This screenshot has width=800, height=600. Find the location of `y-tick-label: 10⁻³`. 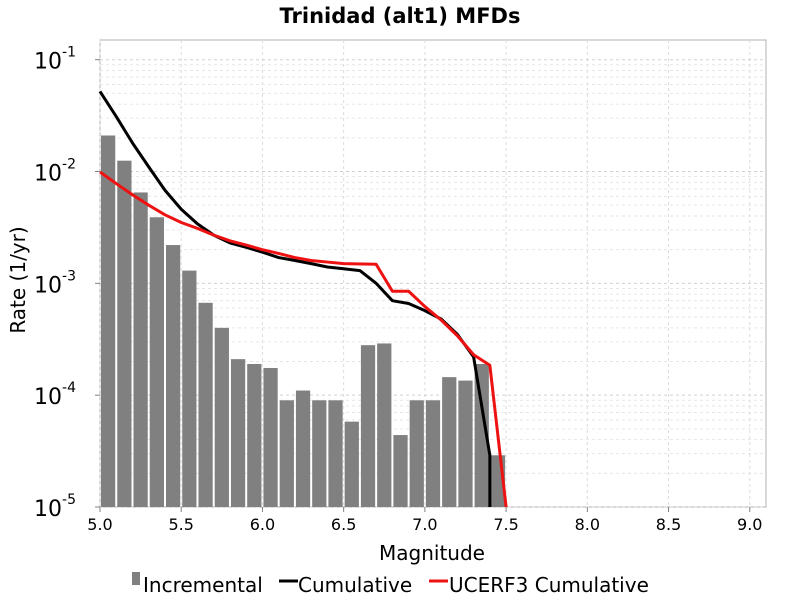

y-tick-label: 10⁻³ is located at coordinates (55, 283).